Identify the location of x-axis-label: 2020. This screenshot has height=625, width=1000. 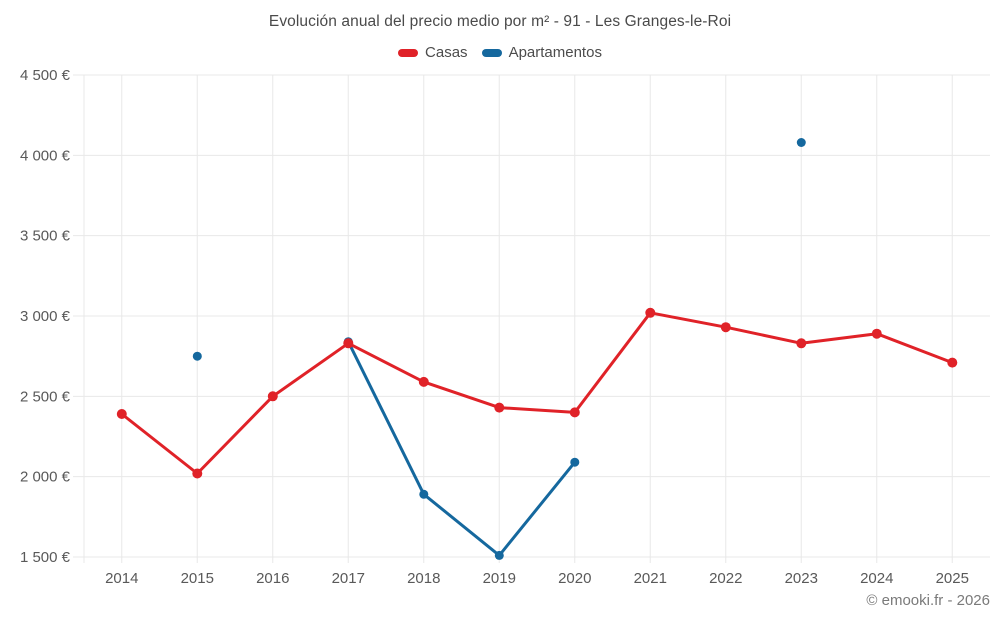
(574, 578).